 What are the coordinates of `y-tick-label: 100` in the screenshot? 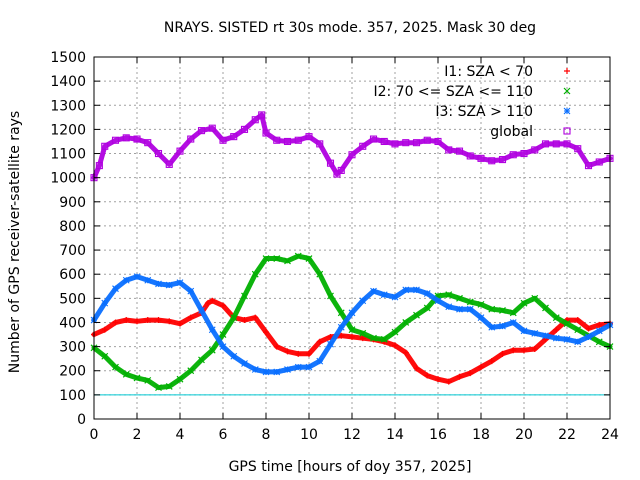 It's located at (72, 396).